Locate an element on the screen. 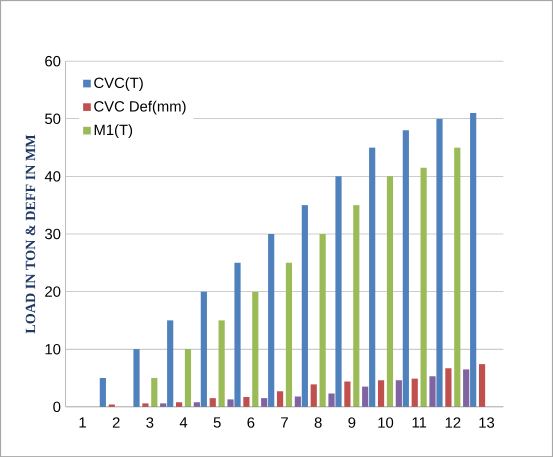 The height and width of the screenshot is (457, 553). x-tick-label: 12 is located at coordinates (453, 422).